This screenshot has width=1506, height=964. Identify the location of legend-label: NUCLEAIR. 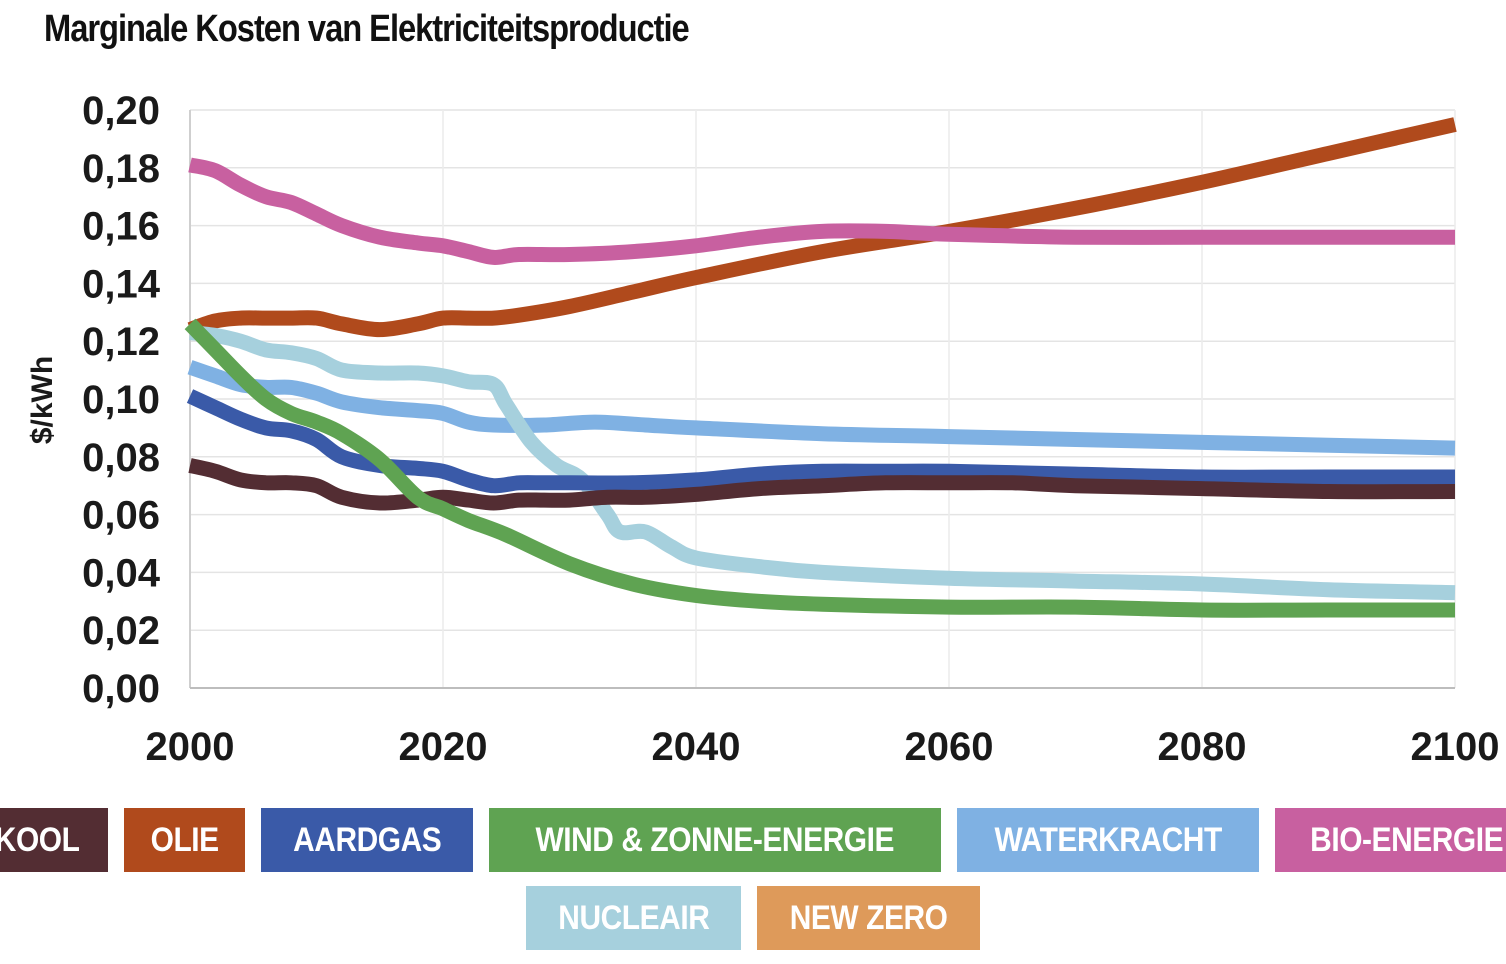
(633, 917).